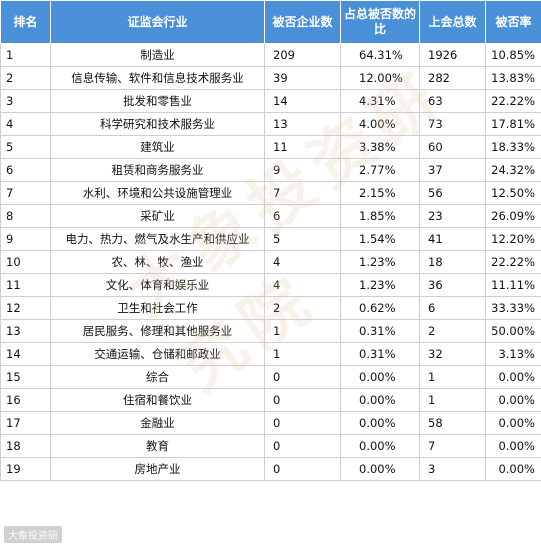 The width and height of the screenshot is (541, 547). Describe the element at coordinates (380, 55) in the screenshot. I see `cell-share: 64.31%` at that location.